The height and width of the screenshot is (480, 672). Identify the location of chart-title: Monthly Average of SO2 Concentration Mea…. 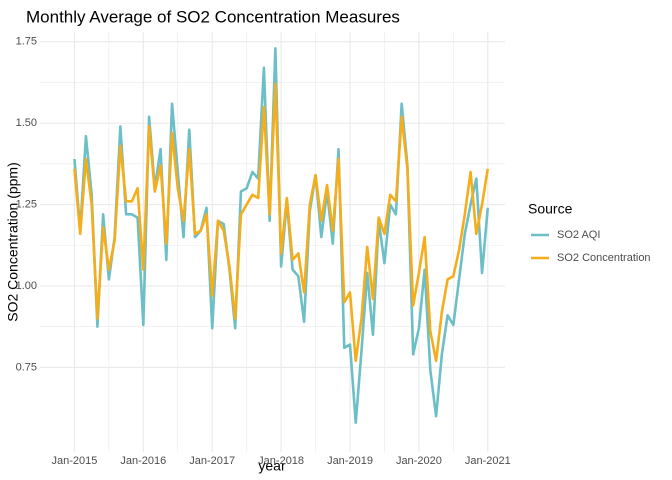
(213, 16).